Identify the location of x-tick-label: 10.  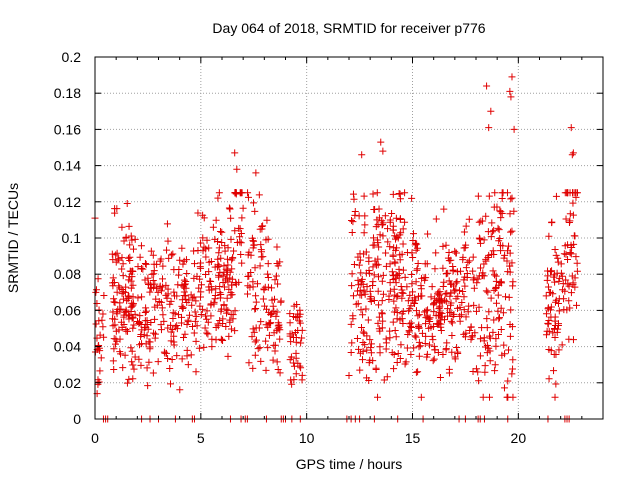
(307, 438).